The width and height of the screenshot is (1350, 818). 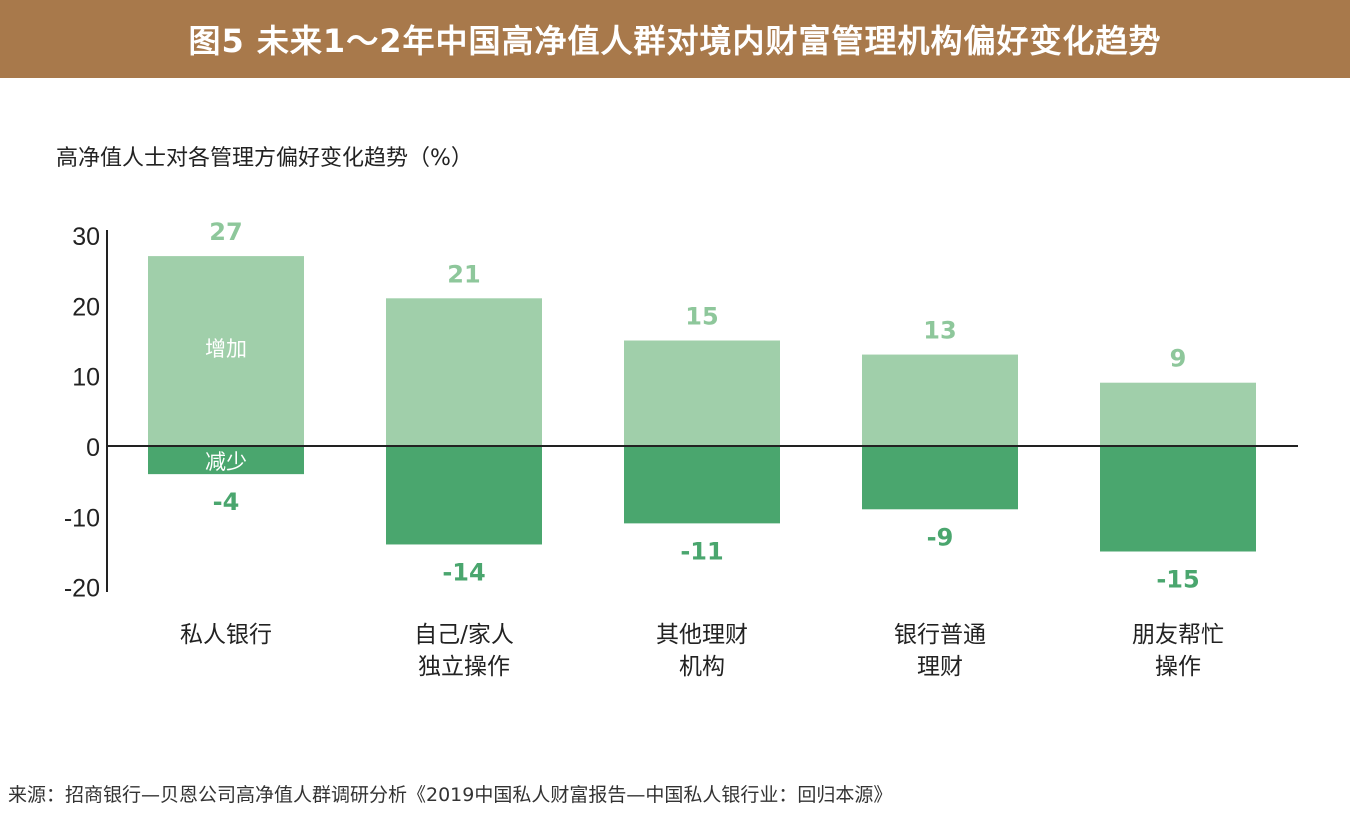 I want to click on x-tick-label: 操作, so click(x=1178, y=667).